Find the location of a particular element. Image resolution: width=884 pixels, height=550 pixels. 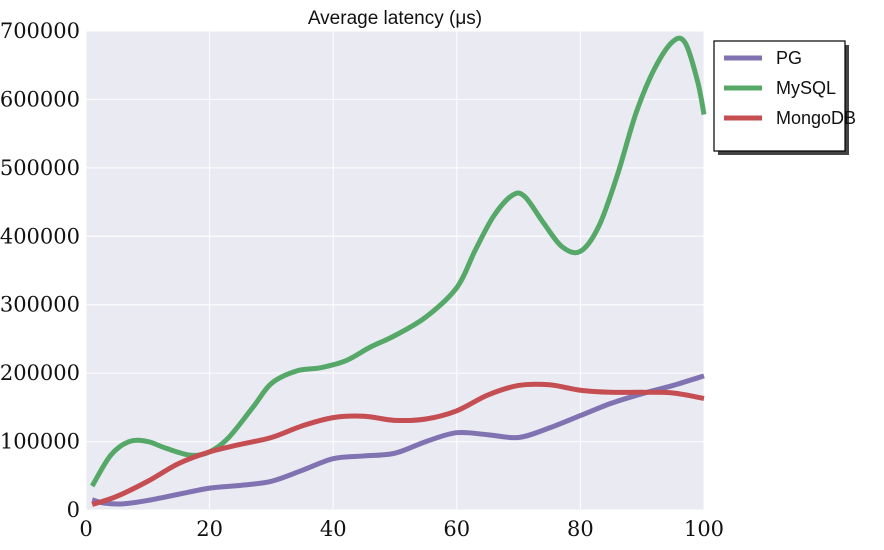

y-tick-label: 700000 is located at coordinates (40, 31).